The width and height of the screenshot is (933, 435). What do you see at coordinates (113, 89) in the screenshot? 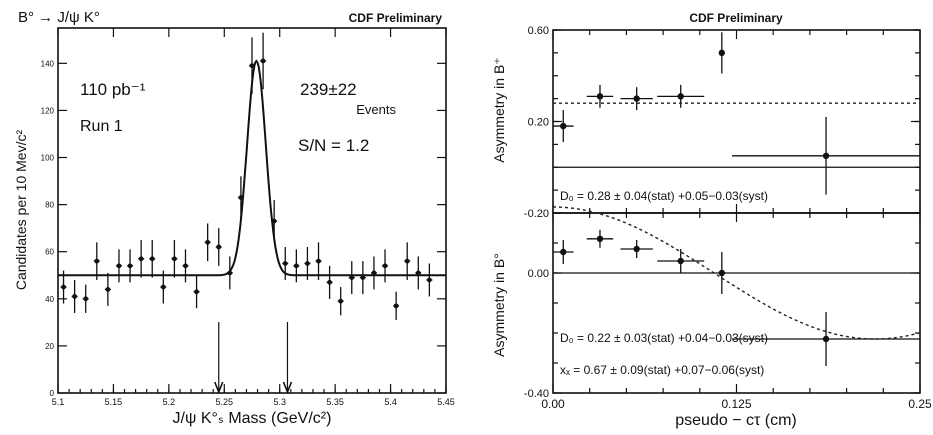
I see `lumi-label: 110 pb⁻¹` at bounding box center [113, 89].